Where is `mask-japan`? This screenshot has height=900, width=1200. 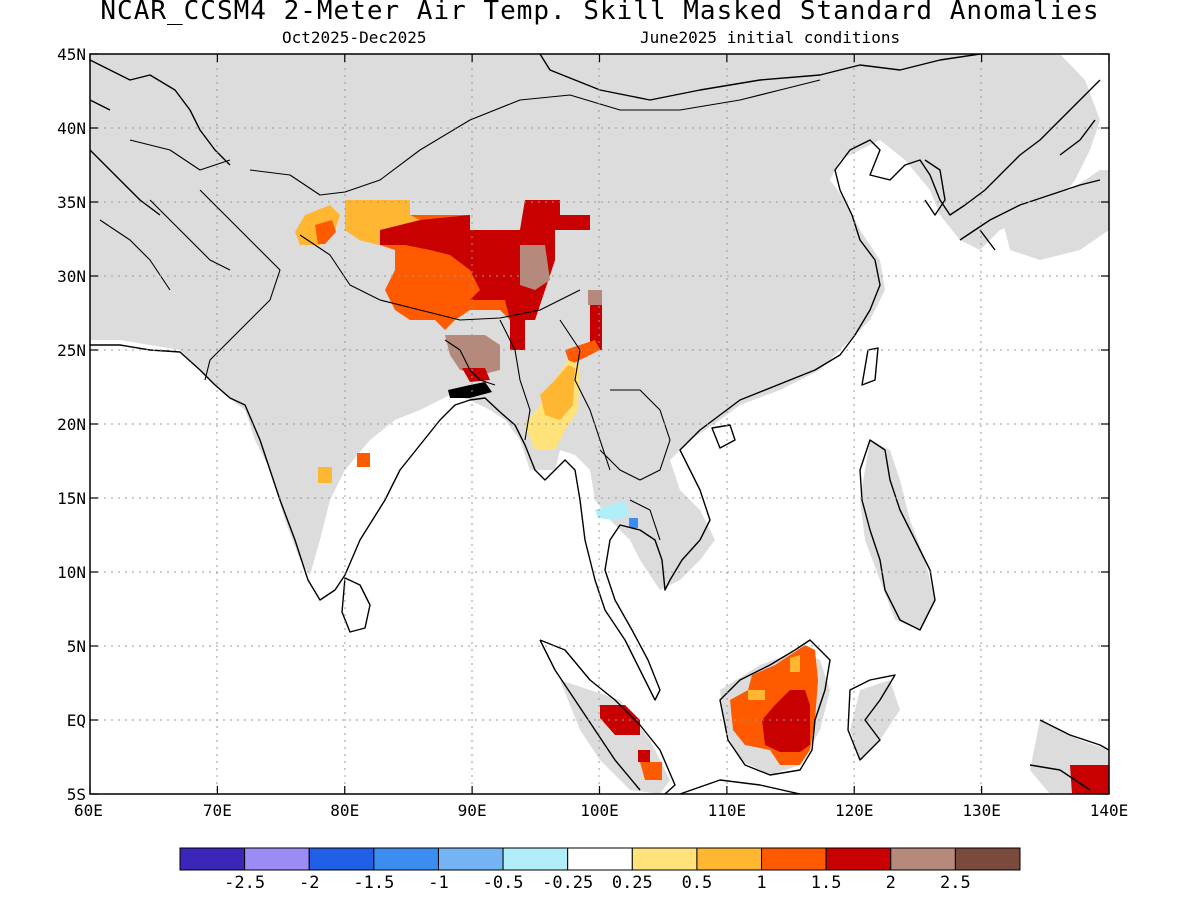 mask-japan is located at coordinates (1054, 215).